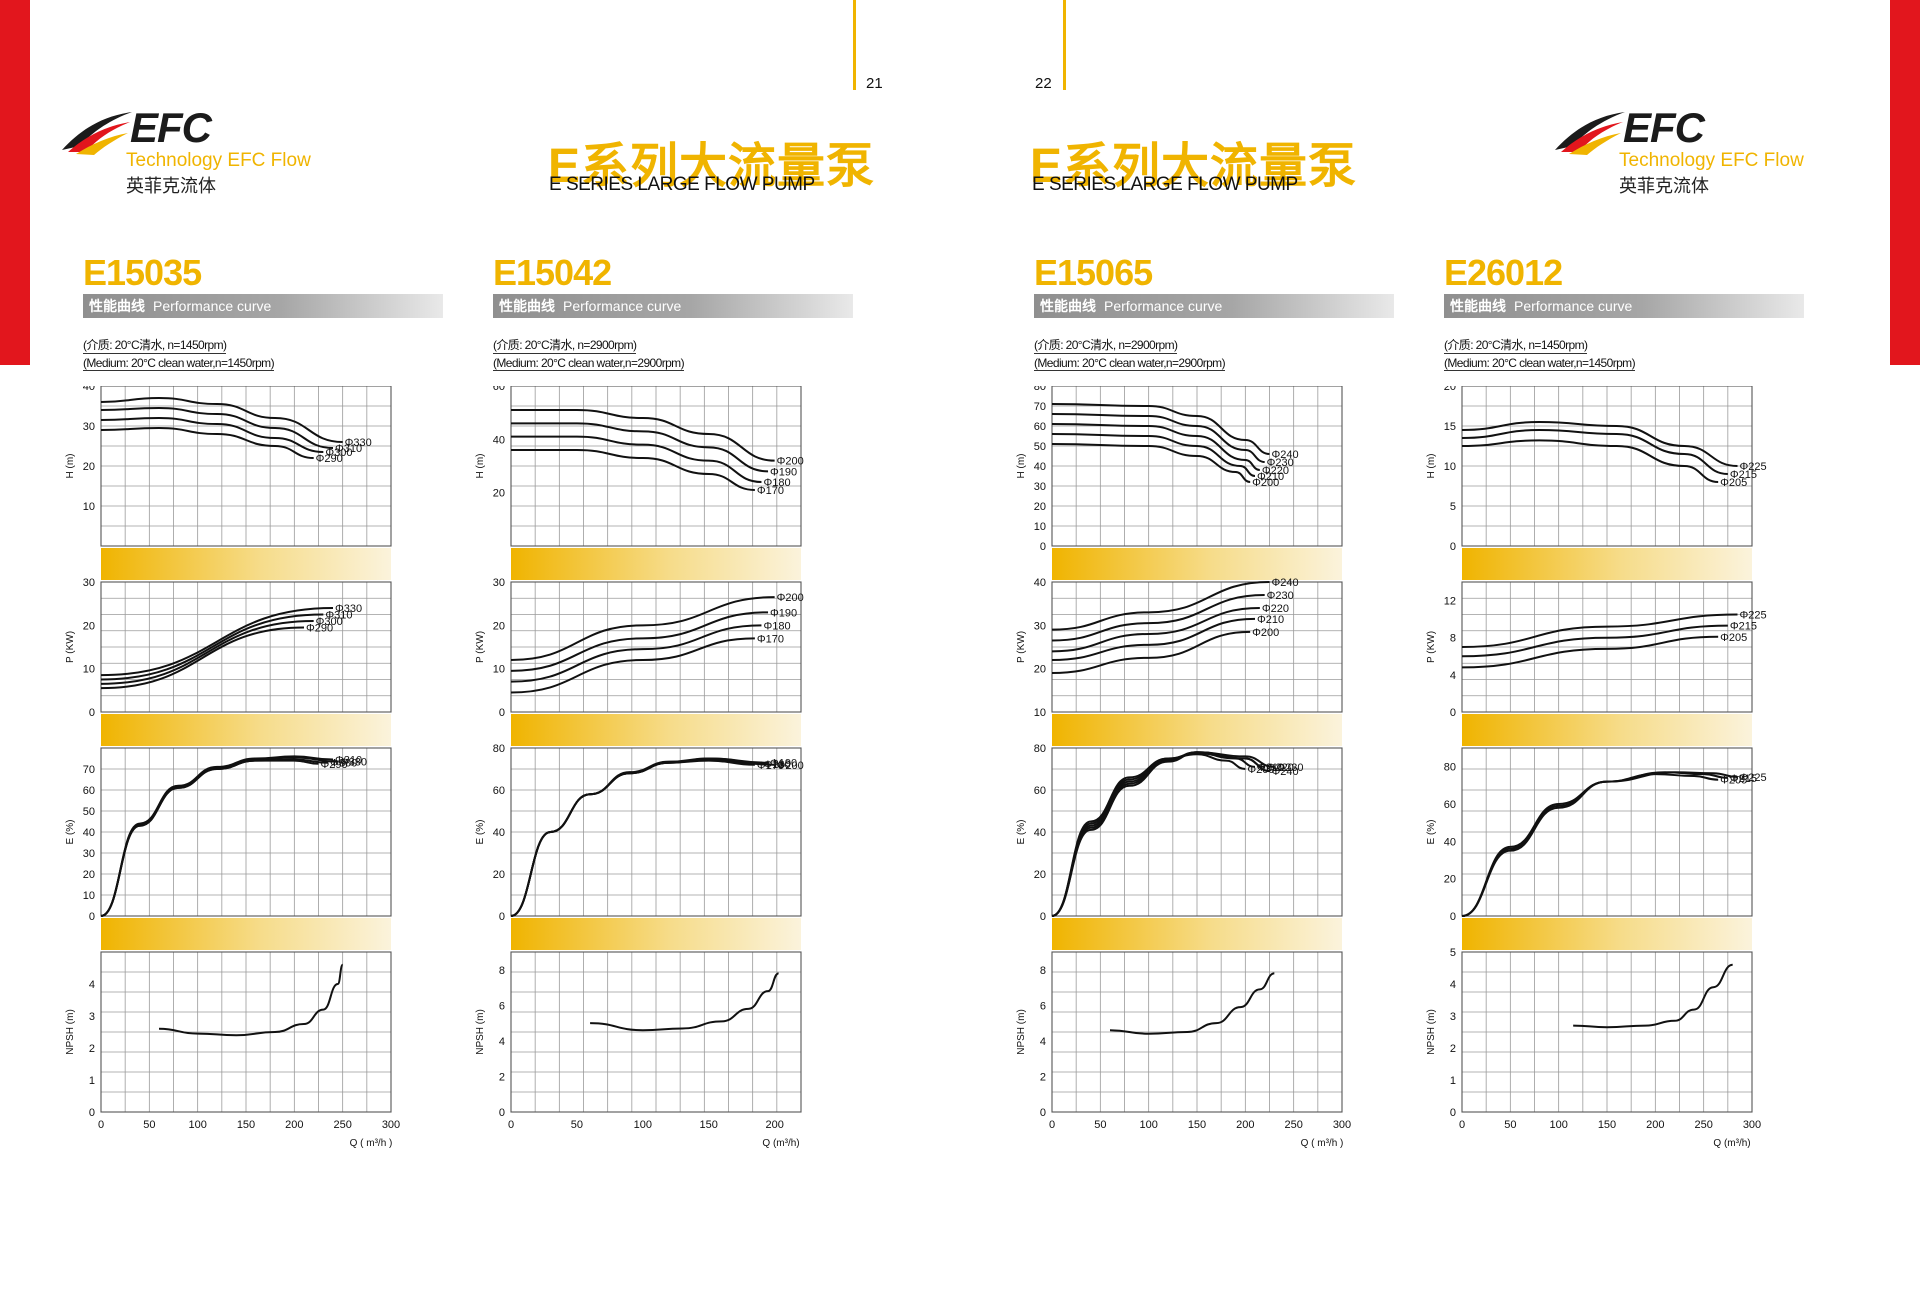 This screenshot has height=1305, width=1920. Describe the element at coordinates (1655, 1125) in the screenshot. I see `x-tick-label: 200` at that location.